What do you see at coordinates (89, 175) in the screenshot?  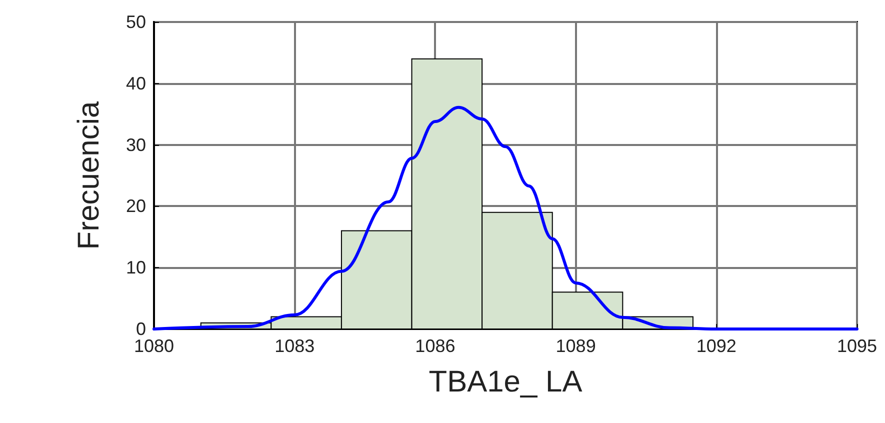 I see `y-axis-title: Frecuencia` at bounding box center [89, 175].